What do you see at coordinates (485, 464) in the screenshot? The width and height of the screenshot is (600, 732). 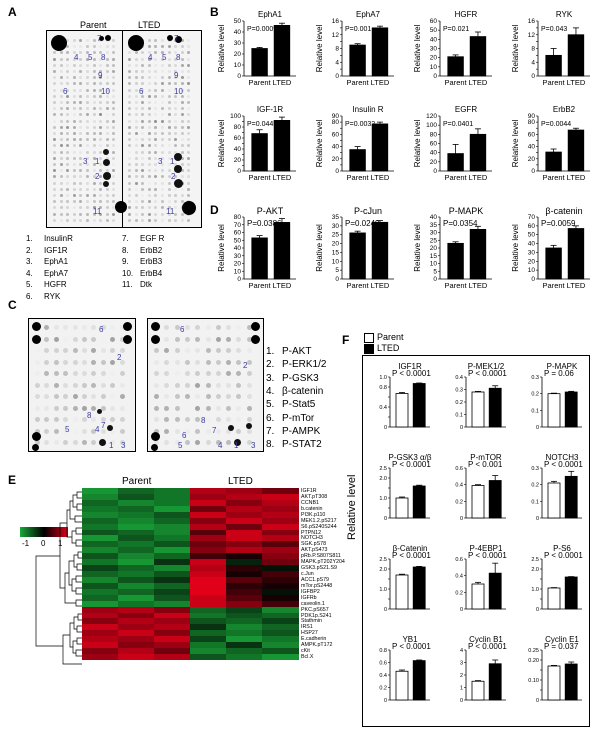 I see `p-value: P < 0.001` at bounding box center [485, 464].